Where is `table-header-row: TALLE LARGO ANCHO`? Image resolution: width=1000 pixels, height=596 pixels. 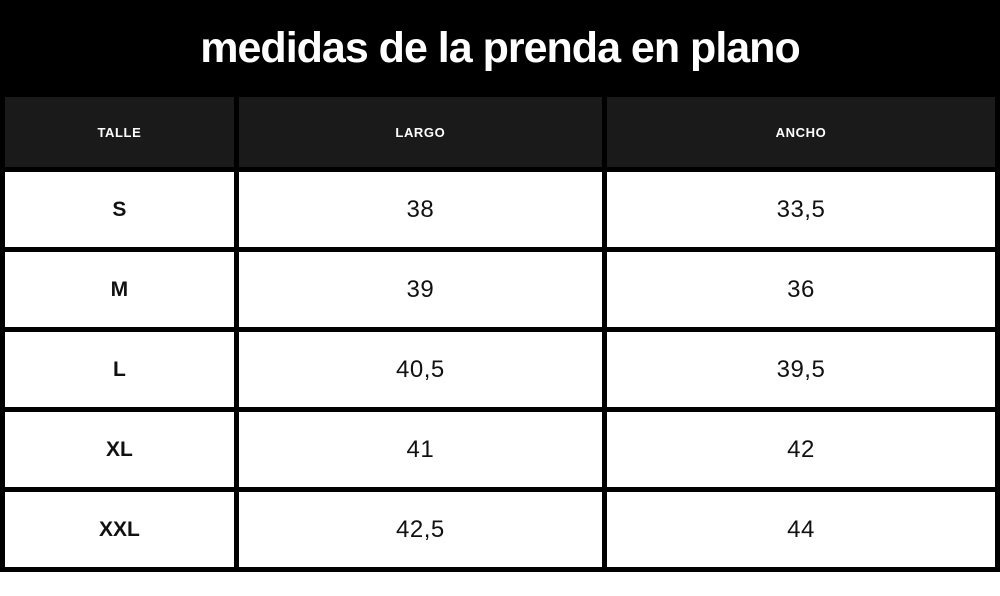 table-header-row: TALLE LARGO ANCHO is located at coordinates (500, 134).